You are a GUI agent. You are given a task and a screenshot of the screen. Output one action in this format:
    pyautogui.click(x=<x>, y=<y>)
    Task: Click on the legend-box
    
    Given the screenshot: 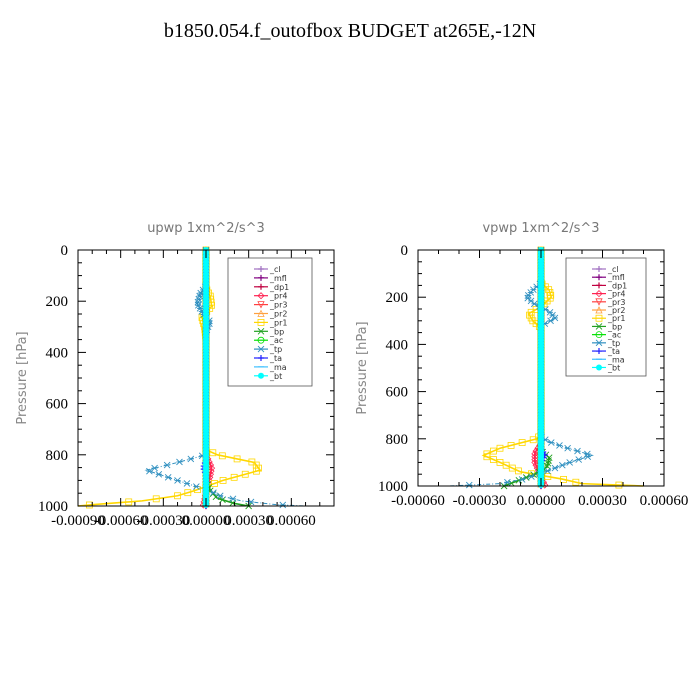 What is the action you would take?
    pyautogui.click(x=606, y=317)
    